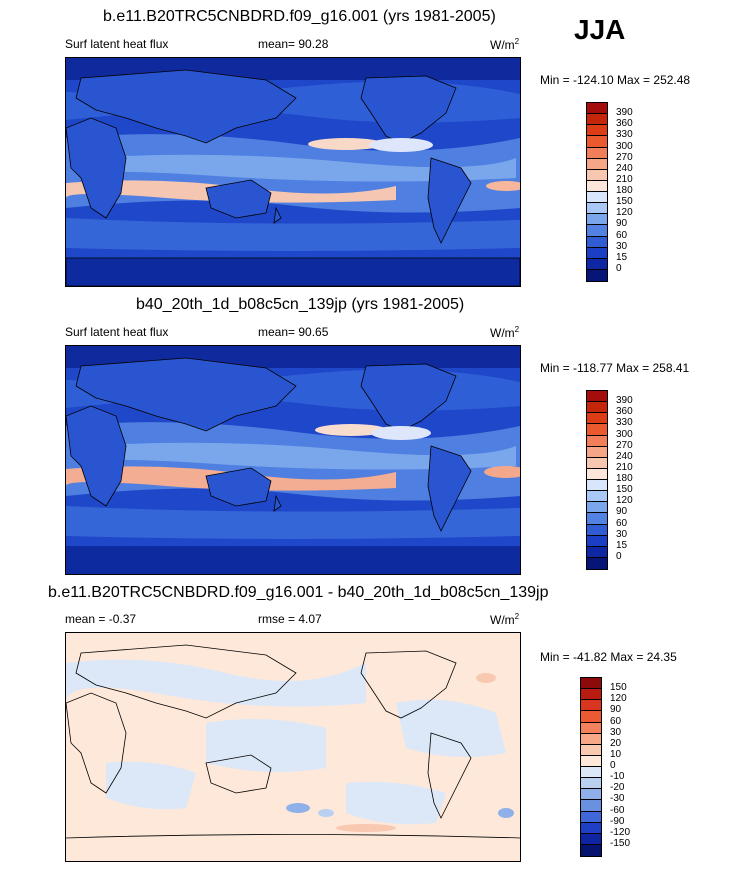  I want to click on colorbar-tick-label: 10, so click(616, 754).